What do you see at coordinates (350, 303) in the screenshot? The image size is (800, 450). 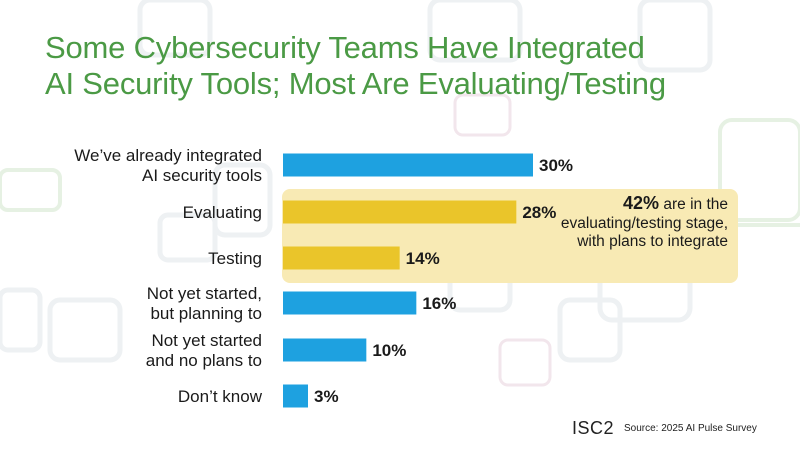 I see `bar-not-yet-started-but-planning-to` at bounding box center [350, 303].